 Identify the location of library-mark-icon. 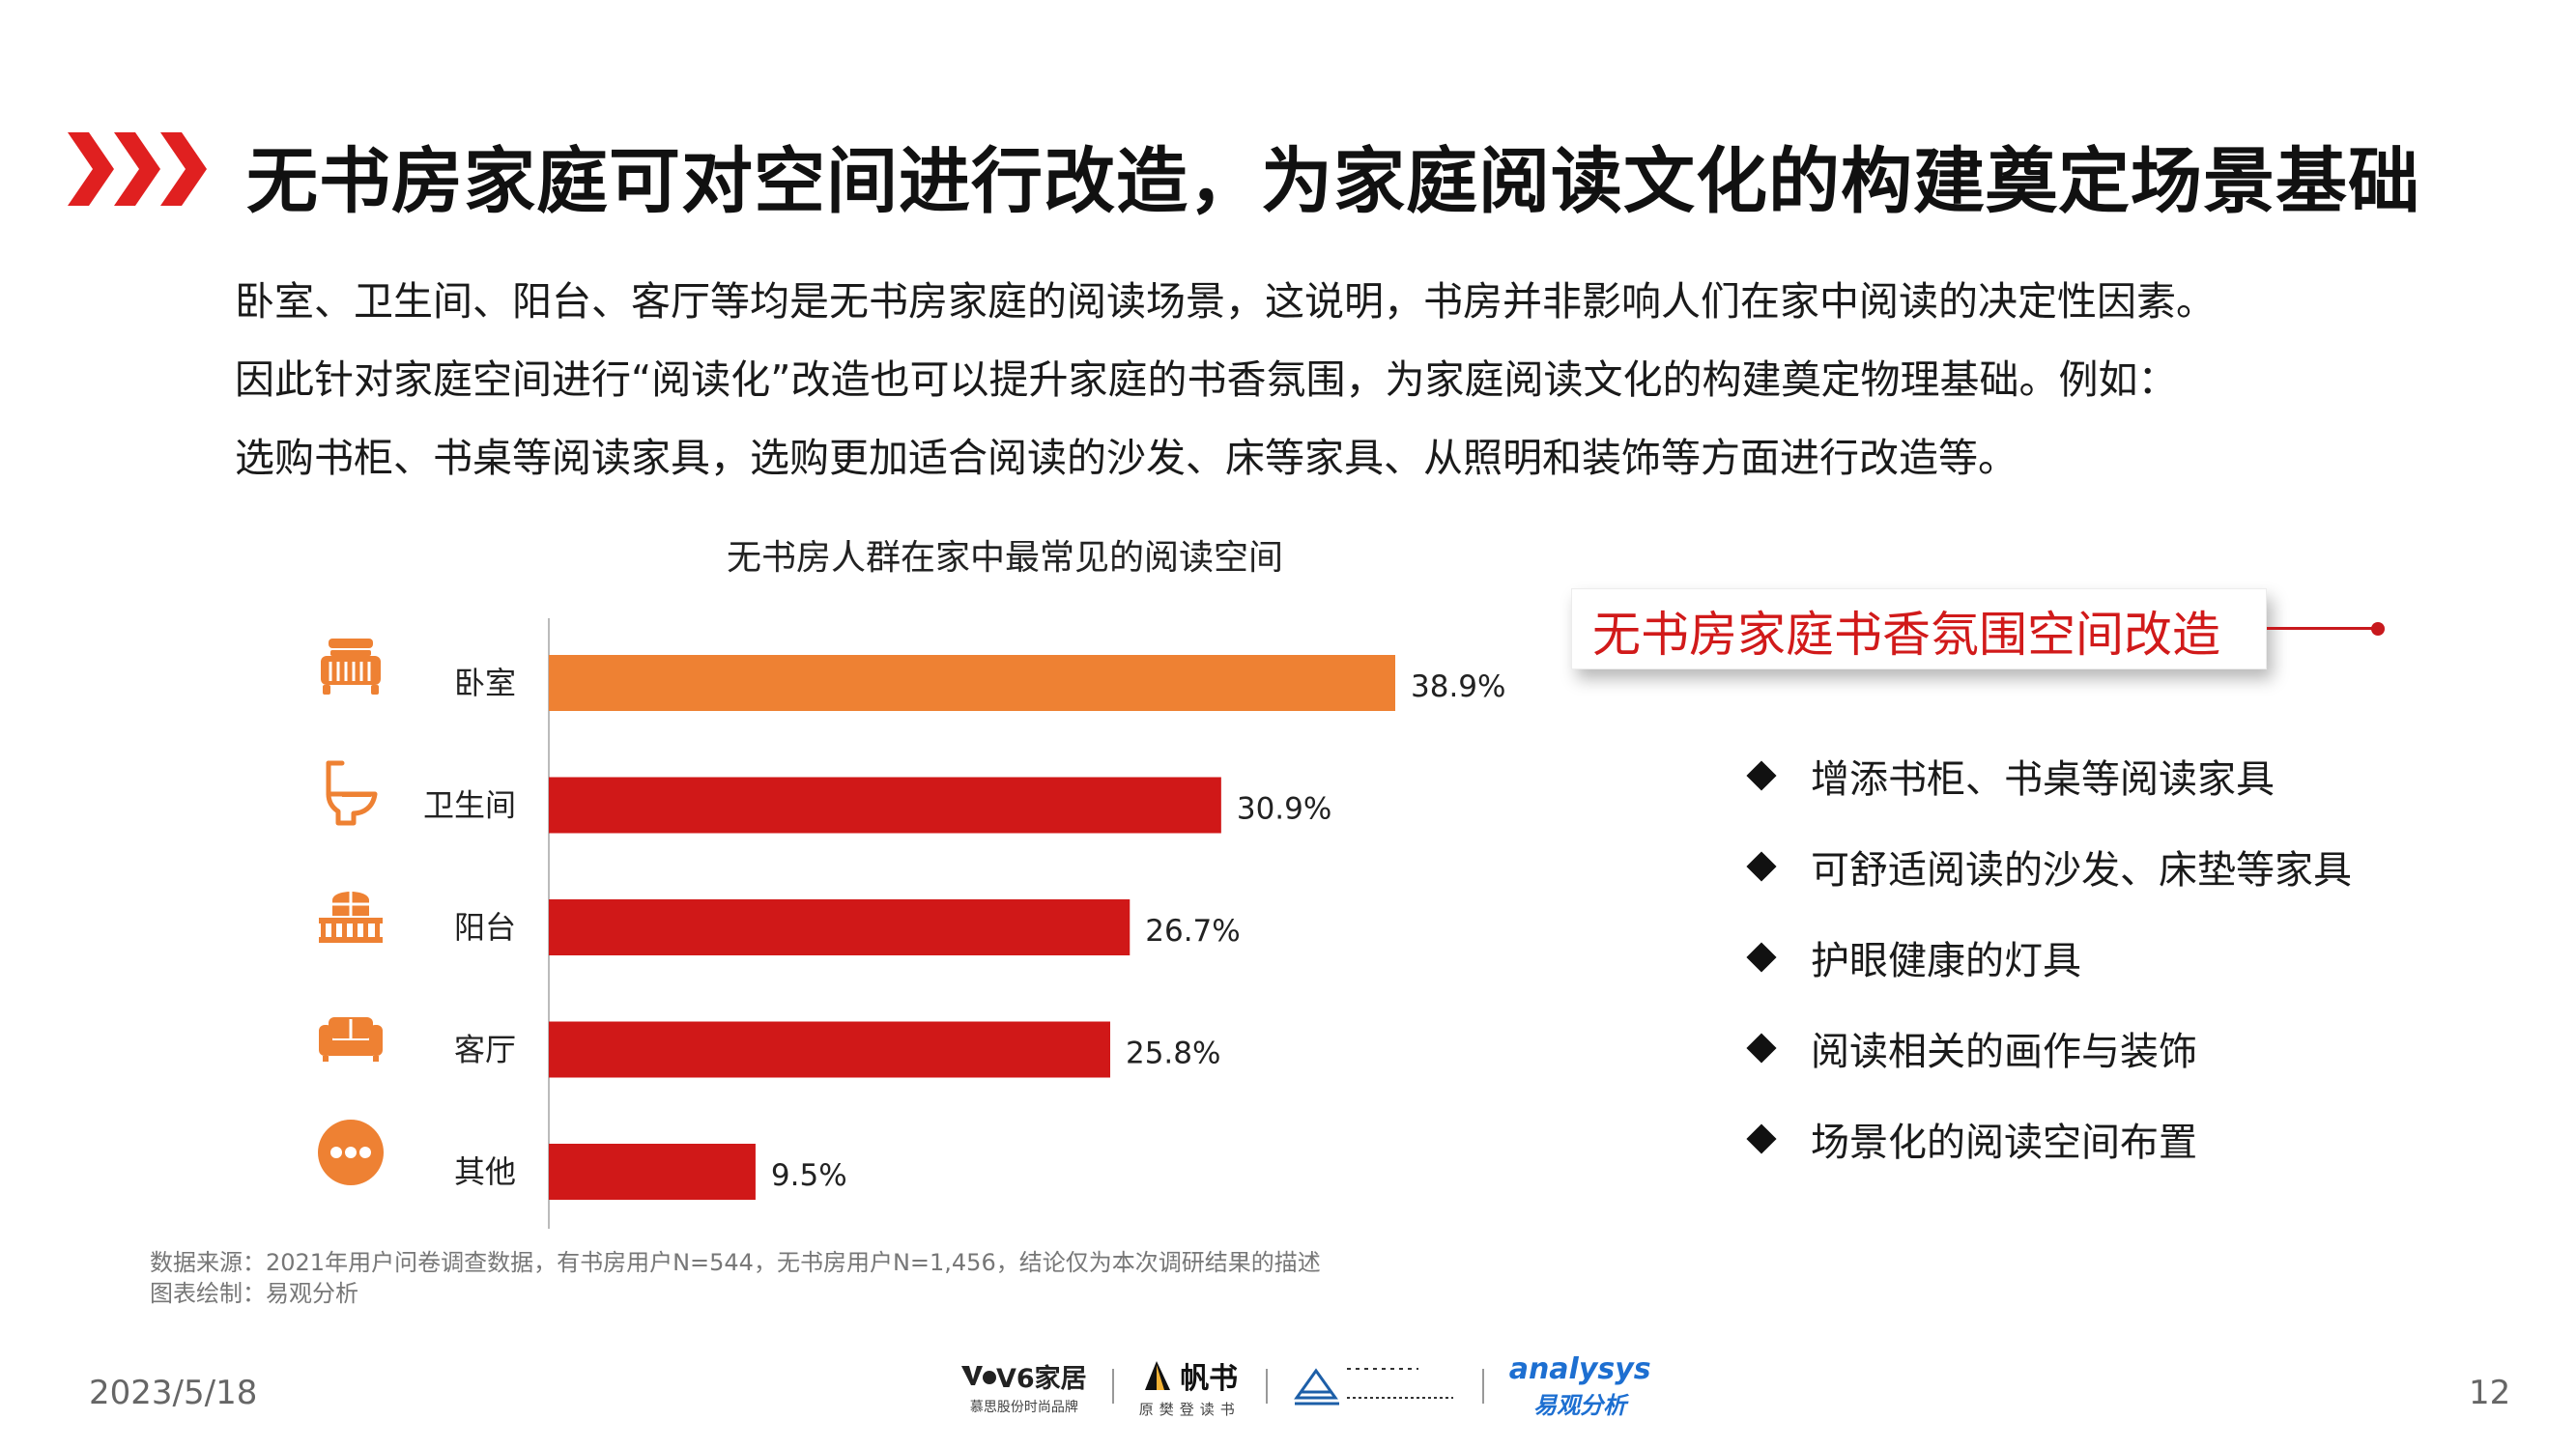
(1373, 1387).